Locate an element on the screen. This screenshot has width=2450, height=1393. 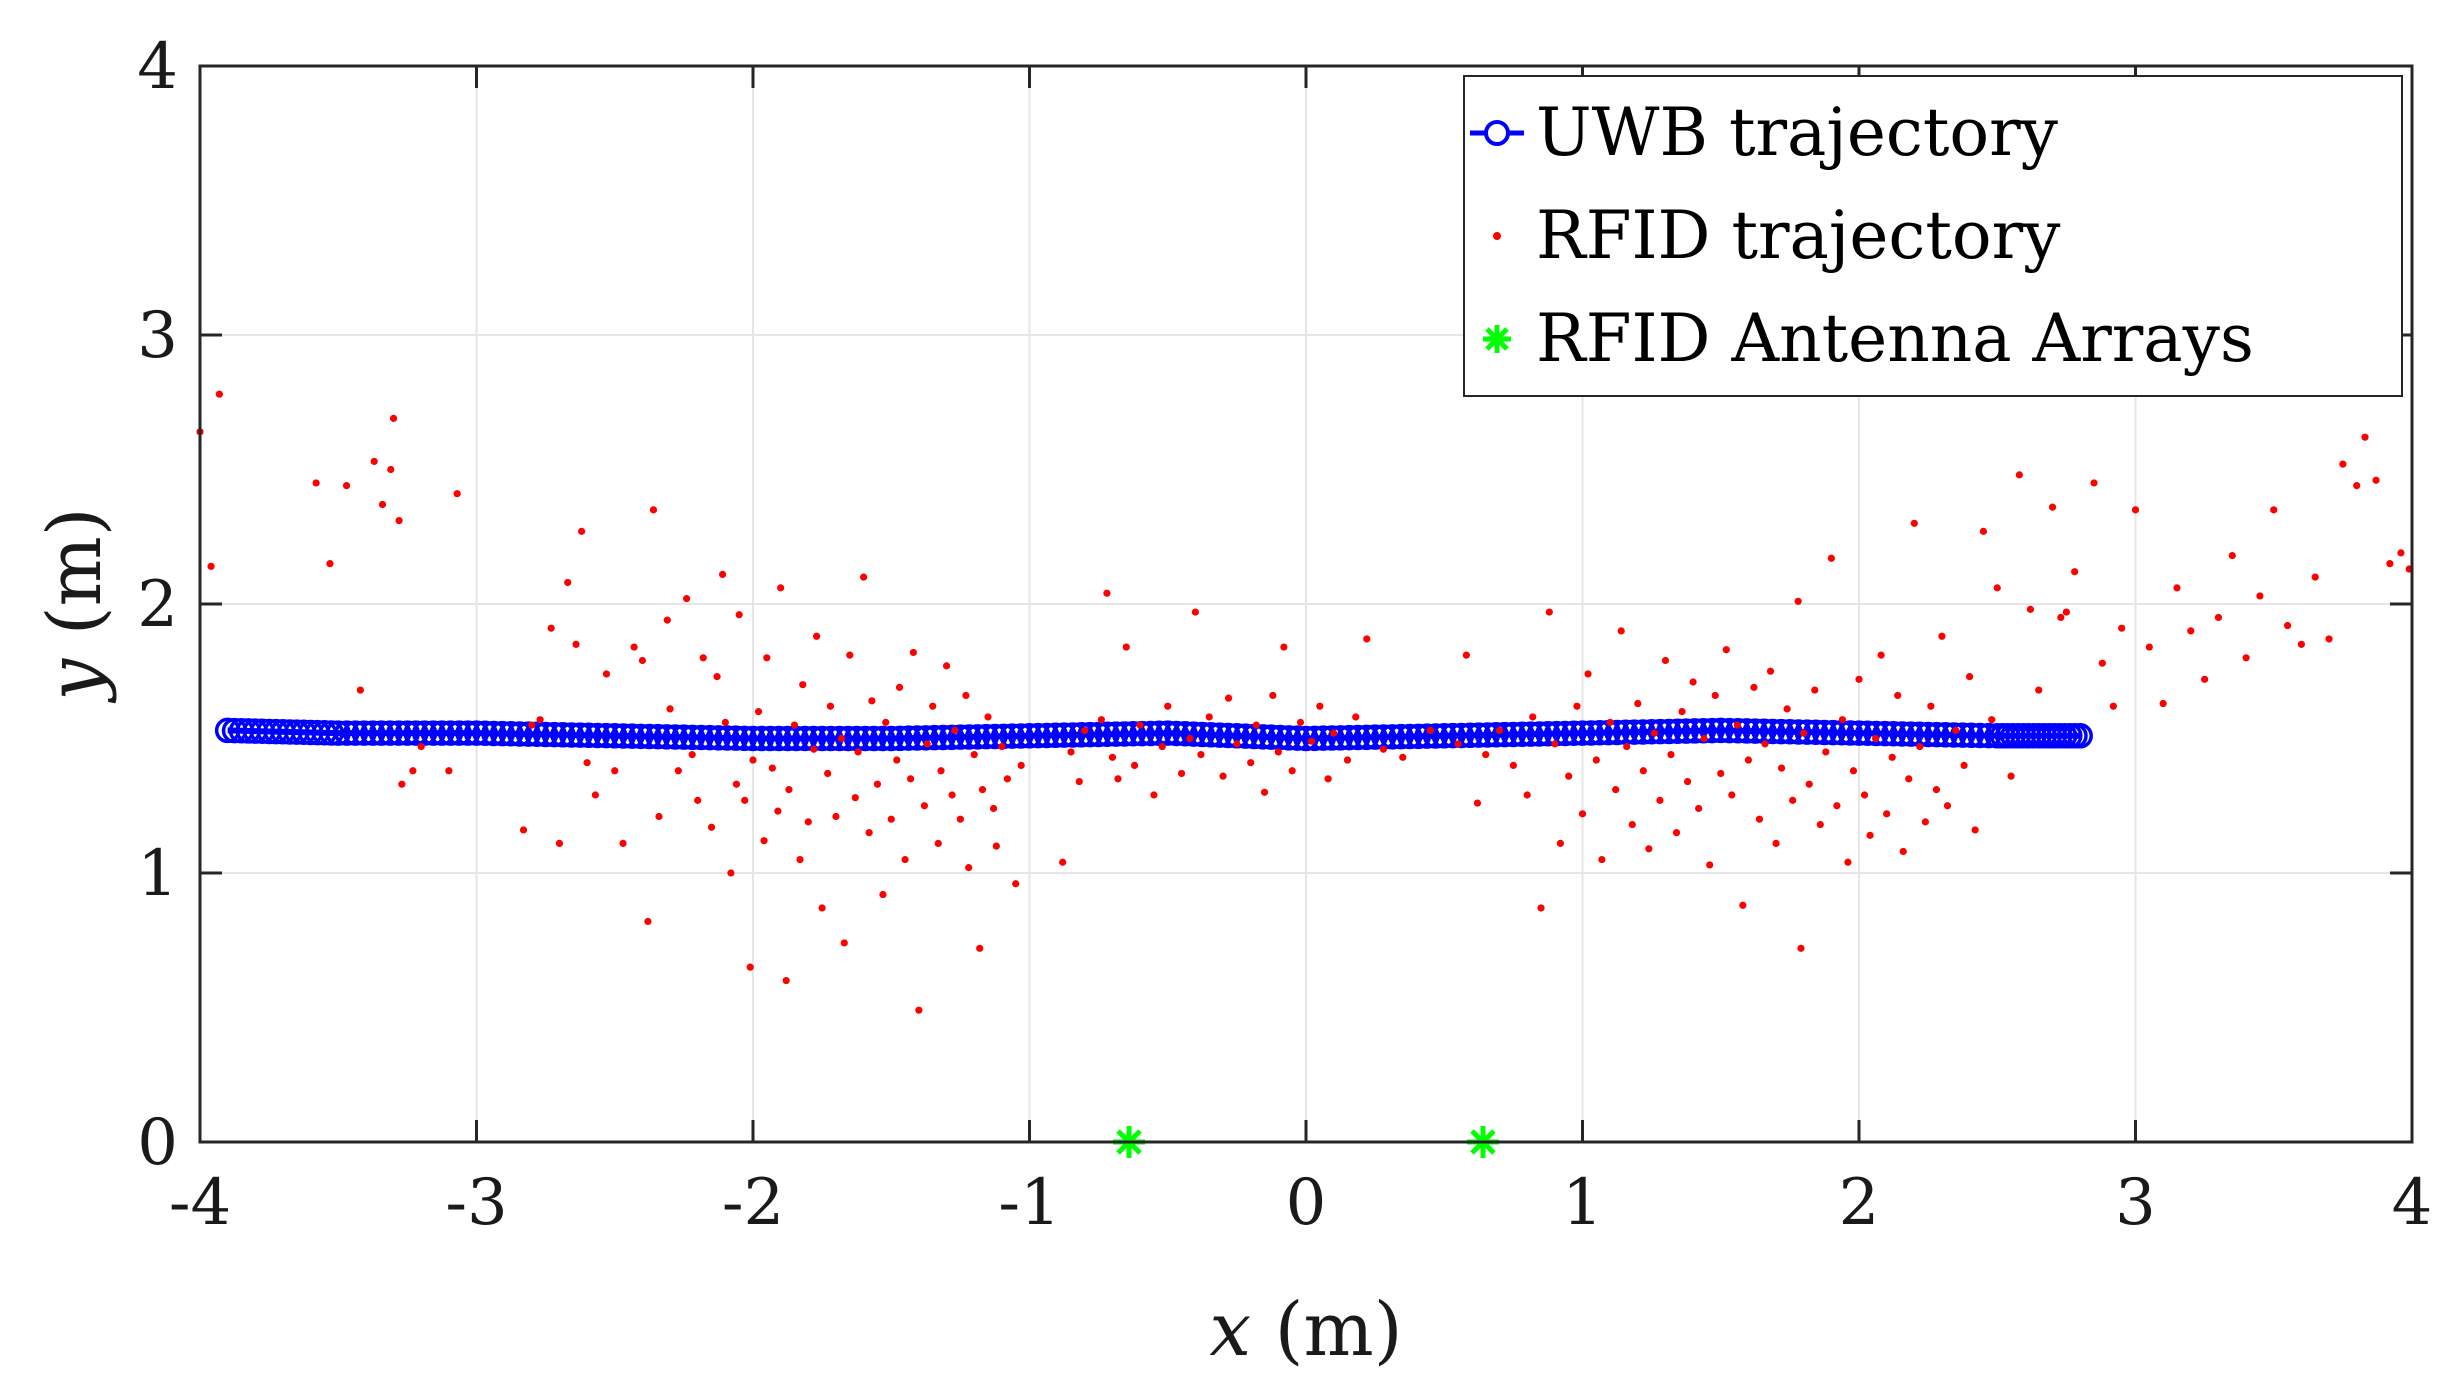
y-tick-label: 1 is located at coordinates (157, 874).